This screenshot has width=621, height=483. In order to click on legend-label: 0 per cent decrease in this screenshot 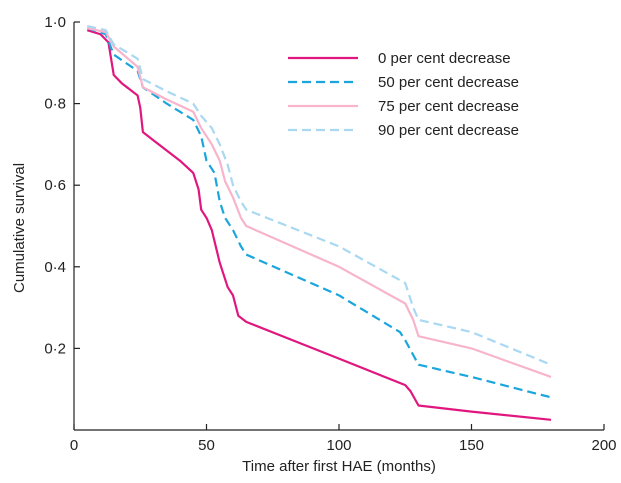, I will do `click(444, 58)`.